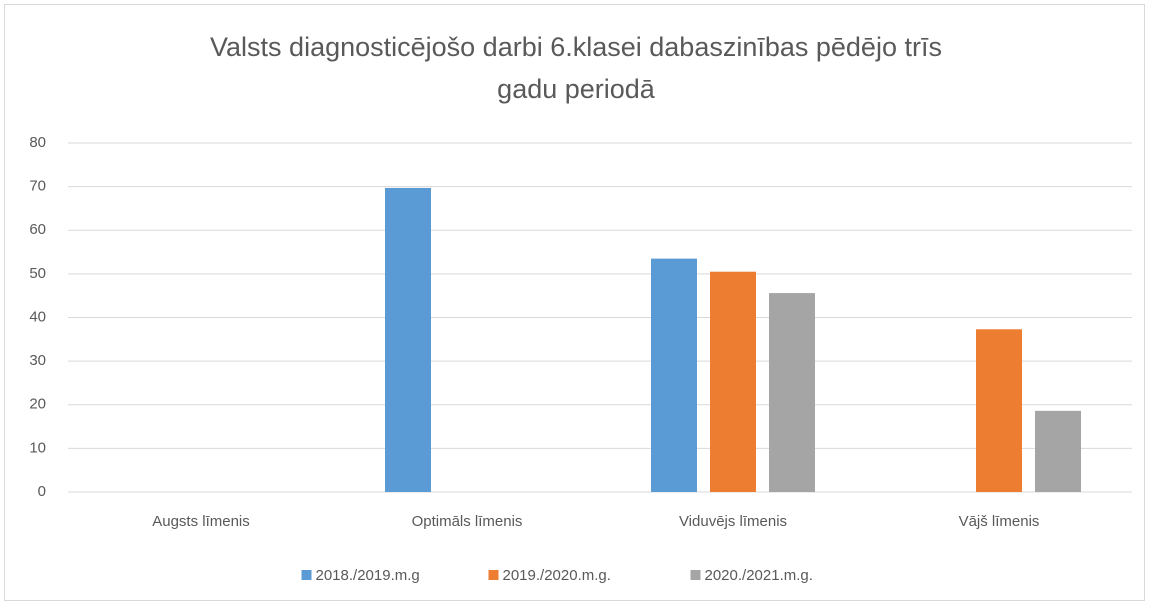 Image resolution: width=1151 pixels, height=607 pixels. Describe the element at coordinates (37, 229) in the screenshot. I see `y-tick-label: 60` at that location.